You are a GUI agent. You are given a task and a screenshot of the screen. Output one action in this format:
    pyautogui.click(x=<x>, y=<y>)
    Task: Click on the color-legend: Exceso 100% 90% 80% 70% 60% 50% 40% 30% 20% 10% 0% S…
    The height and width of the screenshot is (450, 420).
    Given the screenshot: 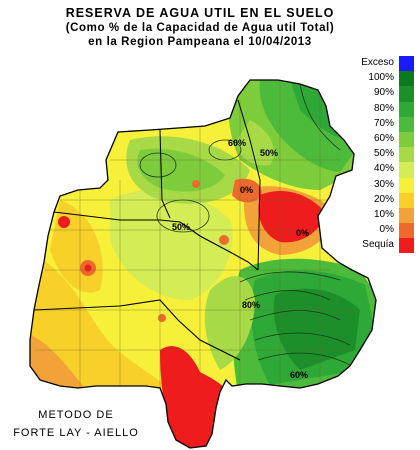 What is the action you would take?
    pyautogui.click(x=388, y=155)
    